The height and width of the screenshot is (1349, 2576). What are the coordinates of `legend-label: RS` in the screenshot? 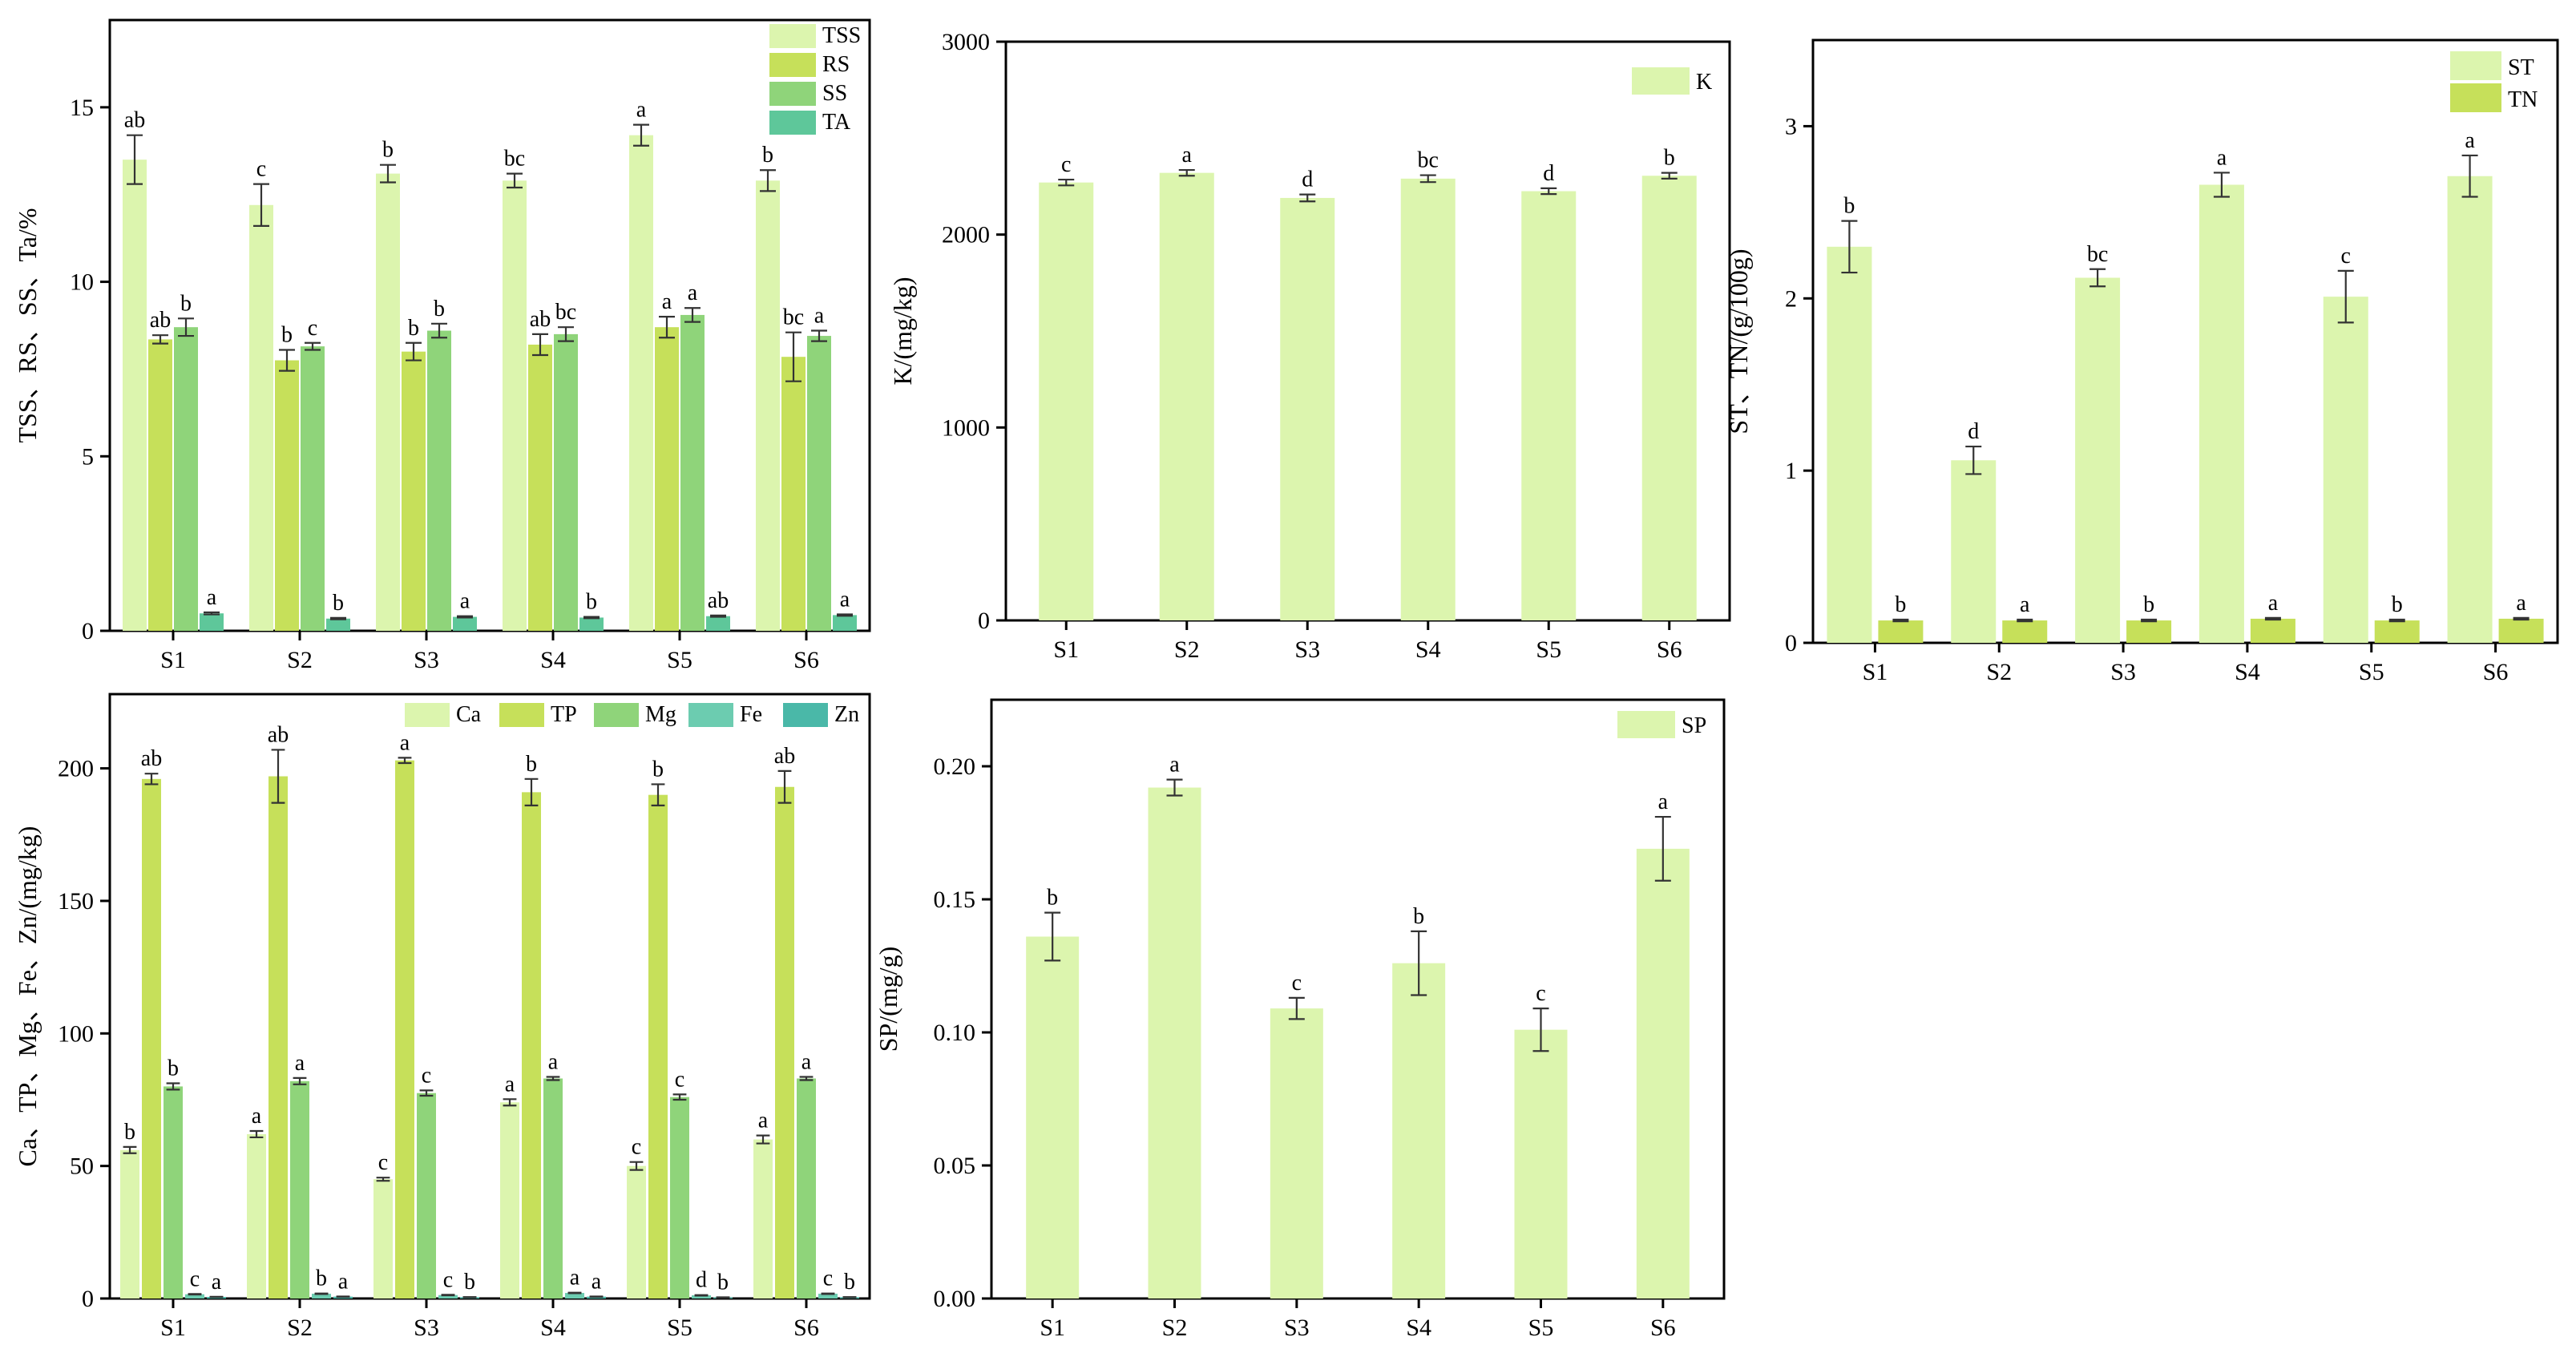 It's located at (836, 64).